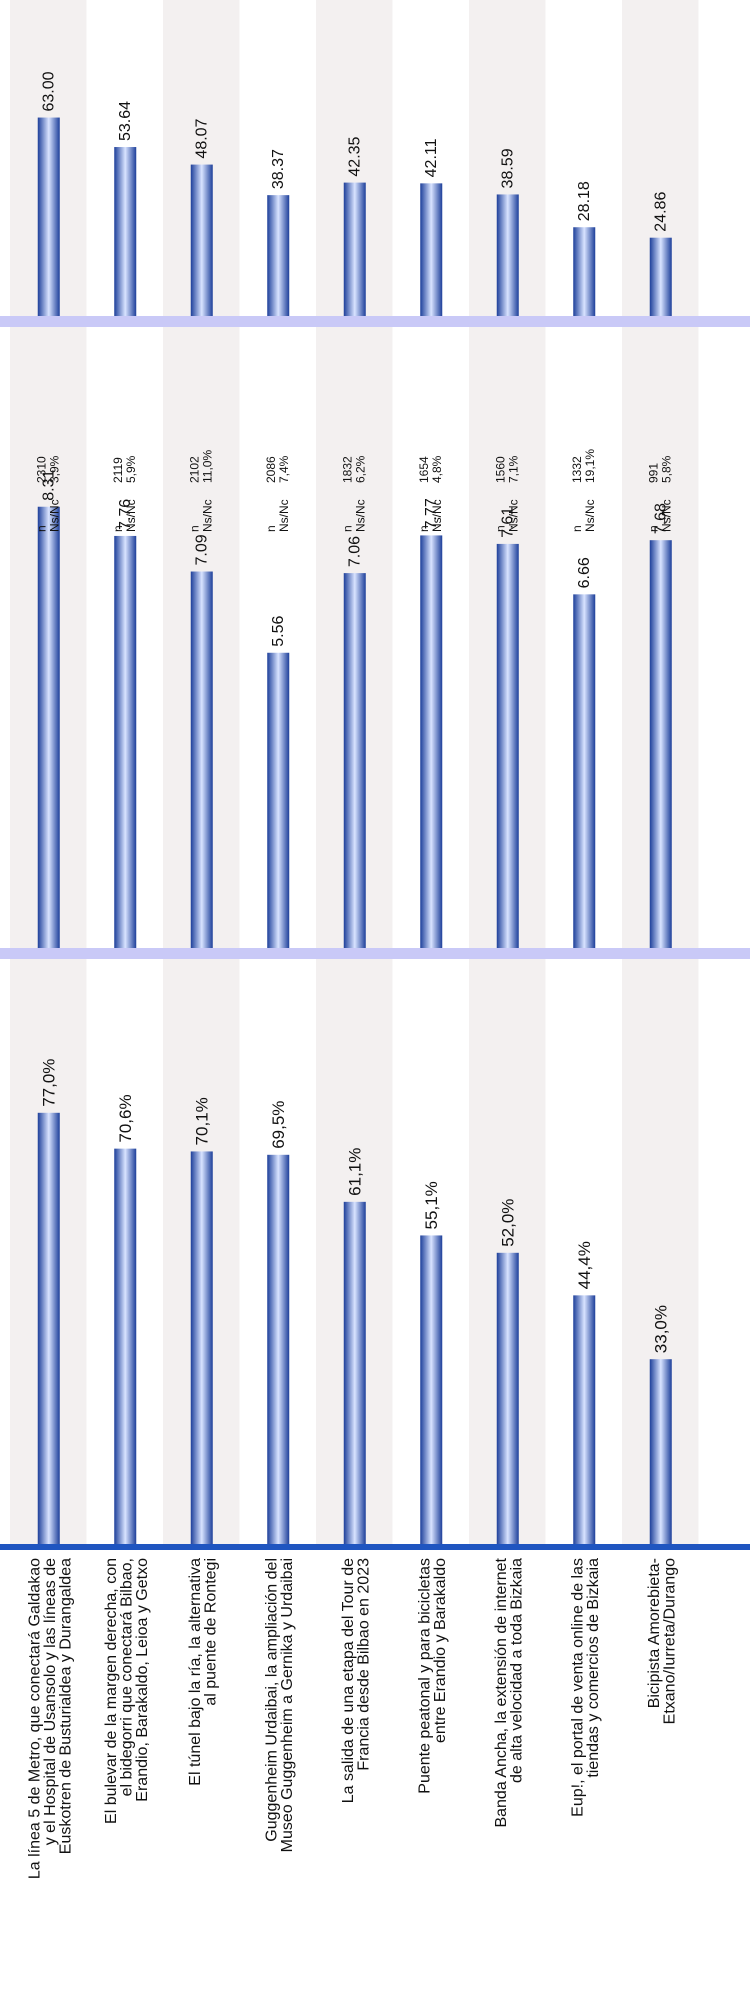 The width and height of the screenshot is (750, 2004). What do you see at coordinates (431, 157) in the screenshot?
I see `value-label-panel3: 42.11` at bounding box center [431, 157].